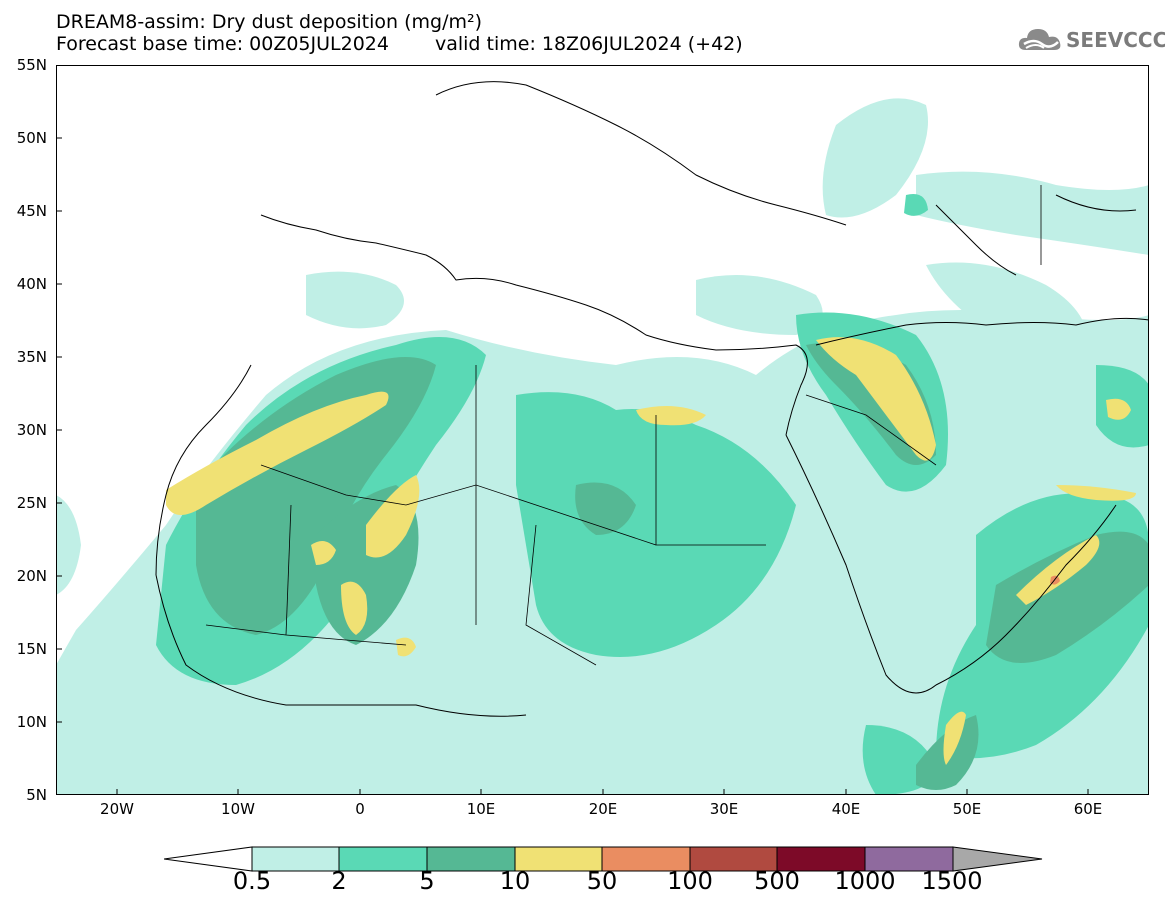 The image size is (1165, 907). I want to click on lat-label-50n: 50N, so click(31, 138).